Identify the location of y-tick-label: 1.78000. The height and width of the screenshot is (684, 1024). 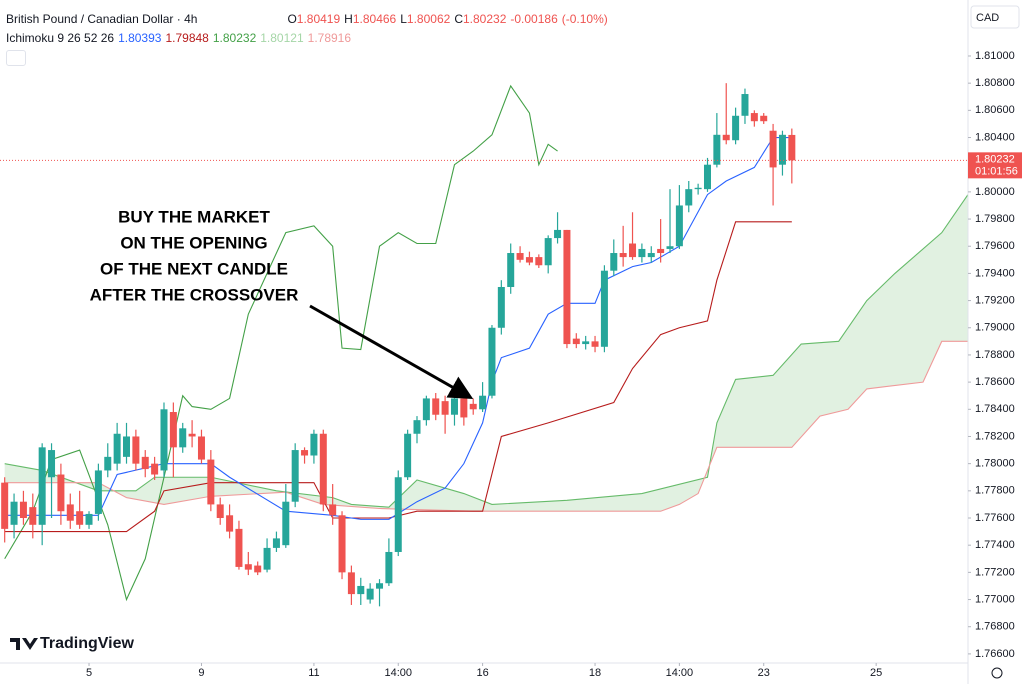
(995, 464).